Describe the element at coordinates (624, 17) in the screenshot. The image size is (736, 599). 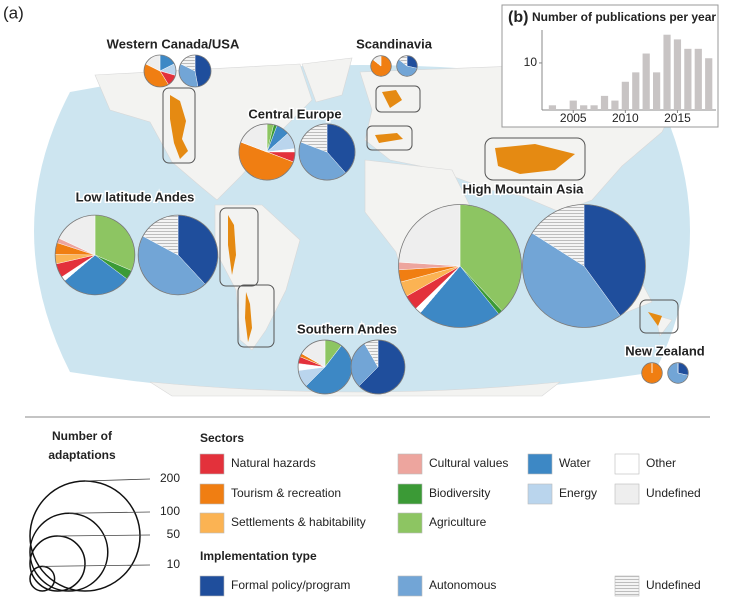
I see `inset-title: Number of publications per year` at that location.